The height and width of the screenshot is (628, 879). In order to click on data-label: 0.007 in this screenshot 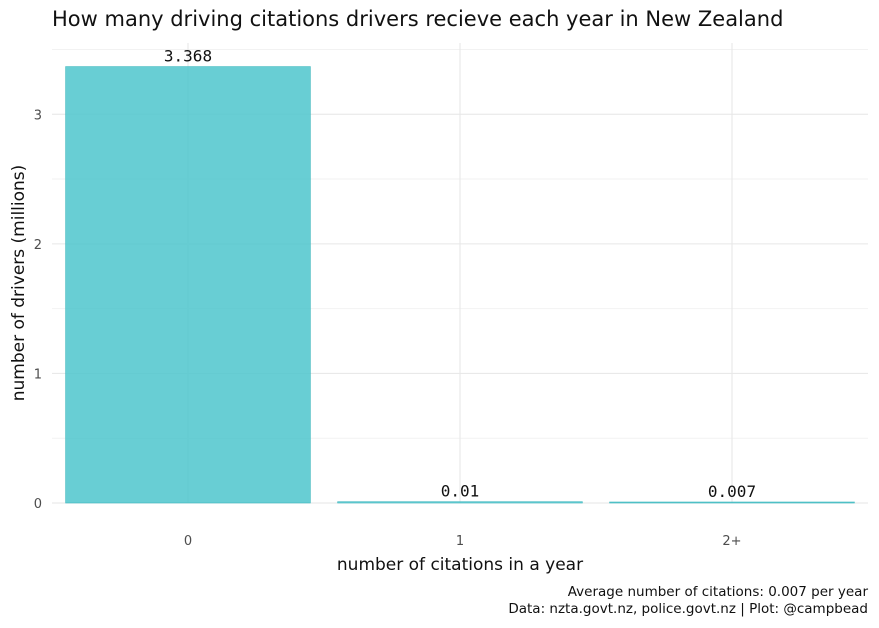, I will do `click(732, 491)`.